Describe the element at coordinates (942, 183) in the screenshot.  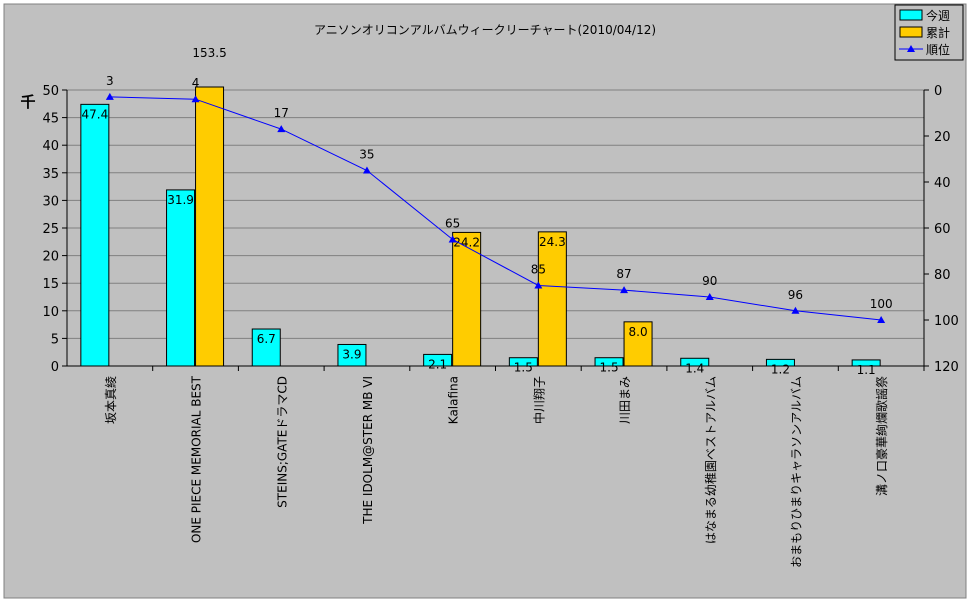
I see `y2-tick-label: 40` at that location.